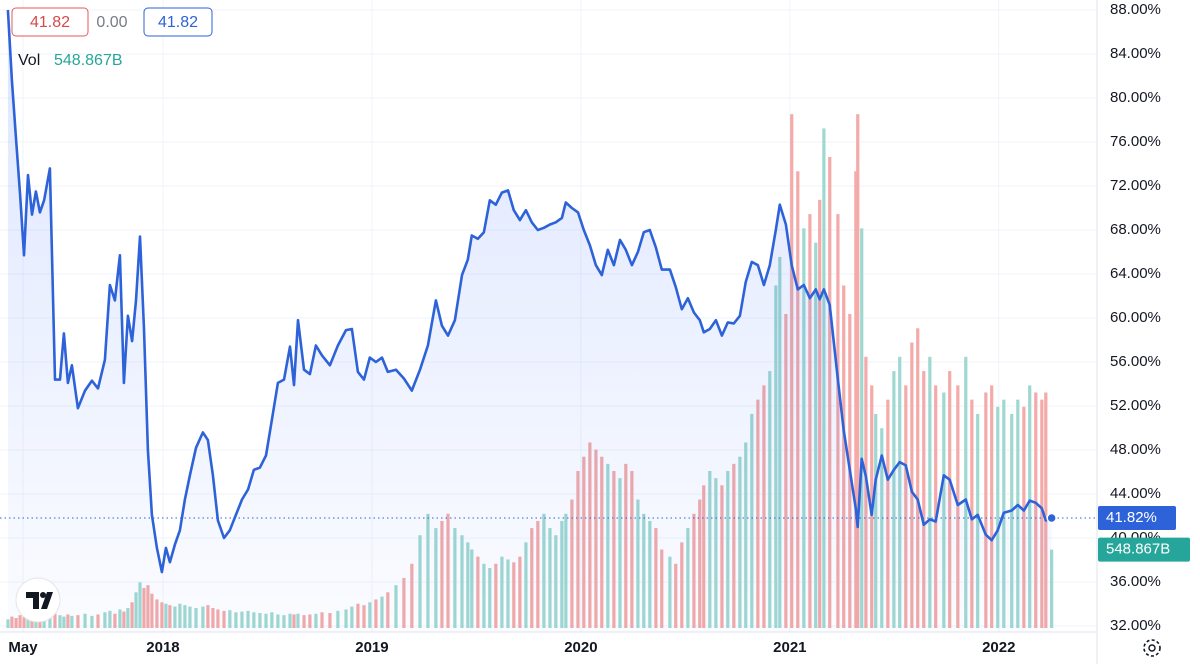  I want to click on y-tick-label: 32.00%, so click(1135, 625).